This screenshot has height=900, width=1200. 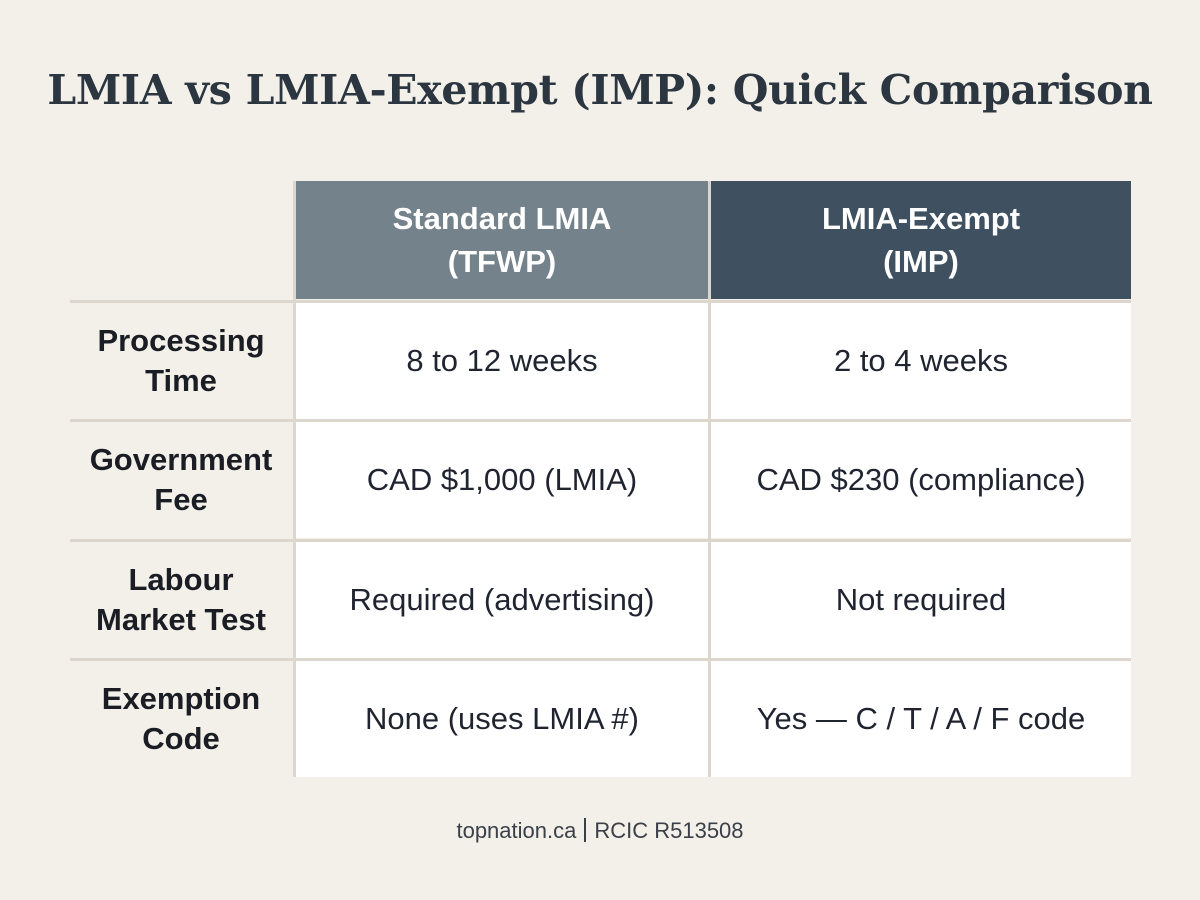 I want to click on column-header-standard-lmia: Standard LMIA (TFWP), so click(x=502, y=240).